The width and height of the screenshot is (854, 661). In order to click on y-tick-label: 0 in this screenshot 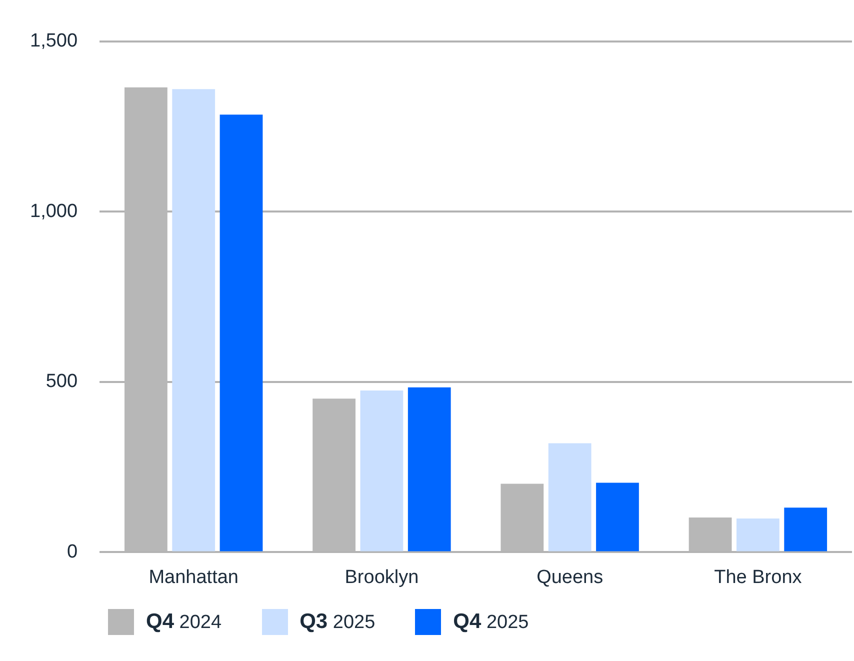, I will do `click(72, 551)`.